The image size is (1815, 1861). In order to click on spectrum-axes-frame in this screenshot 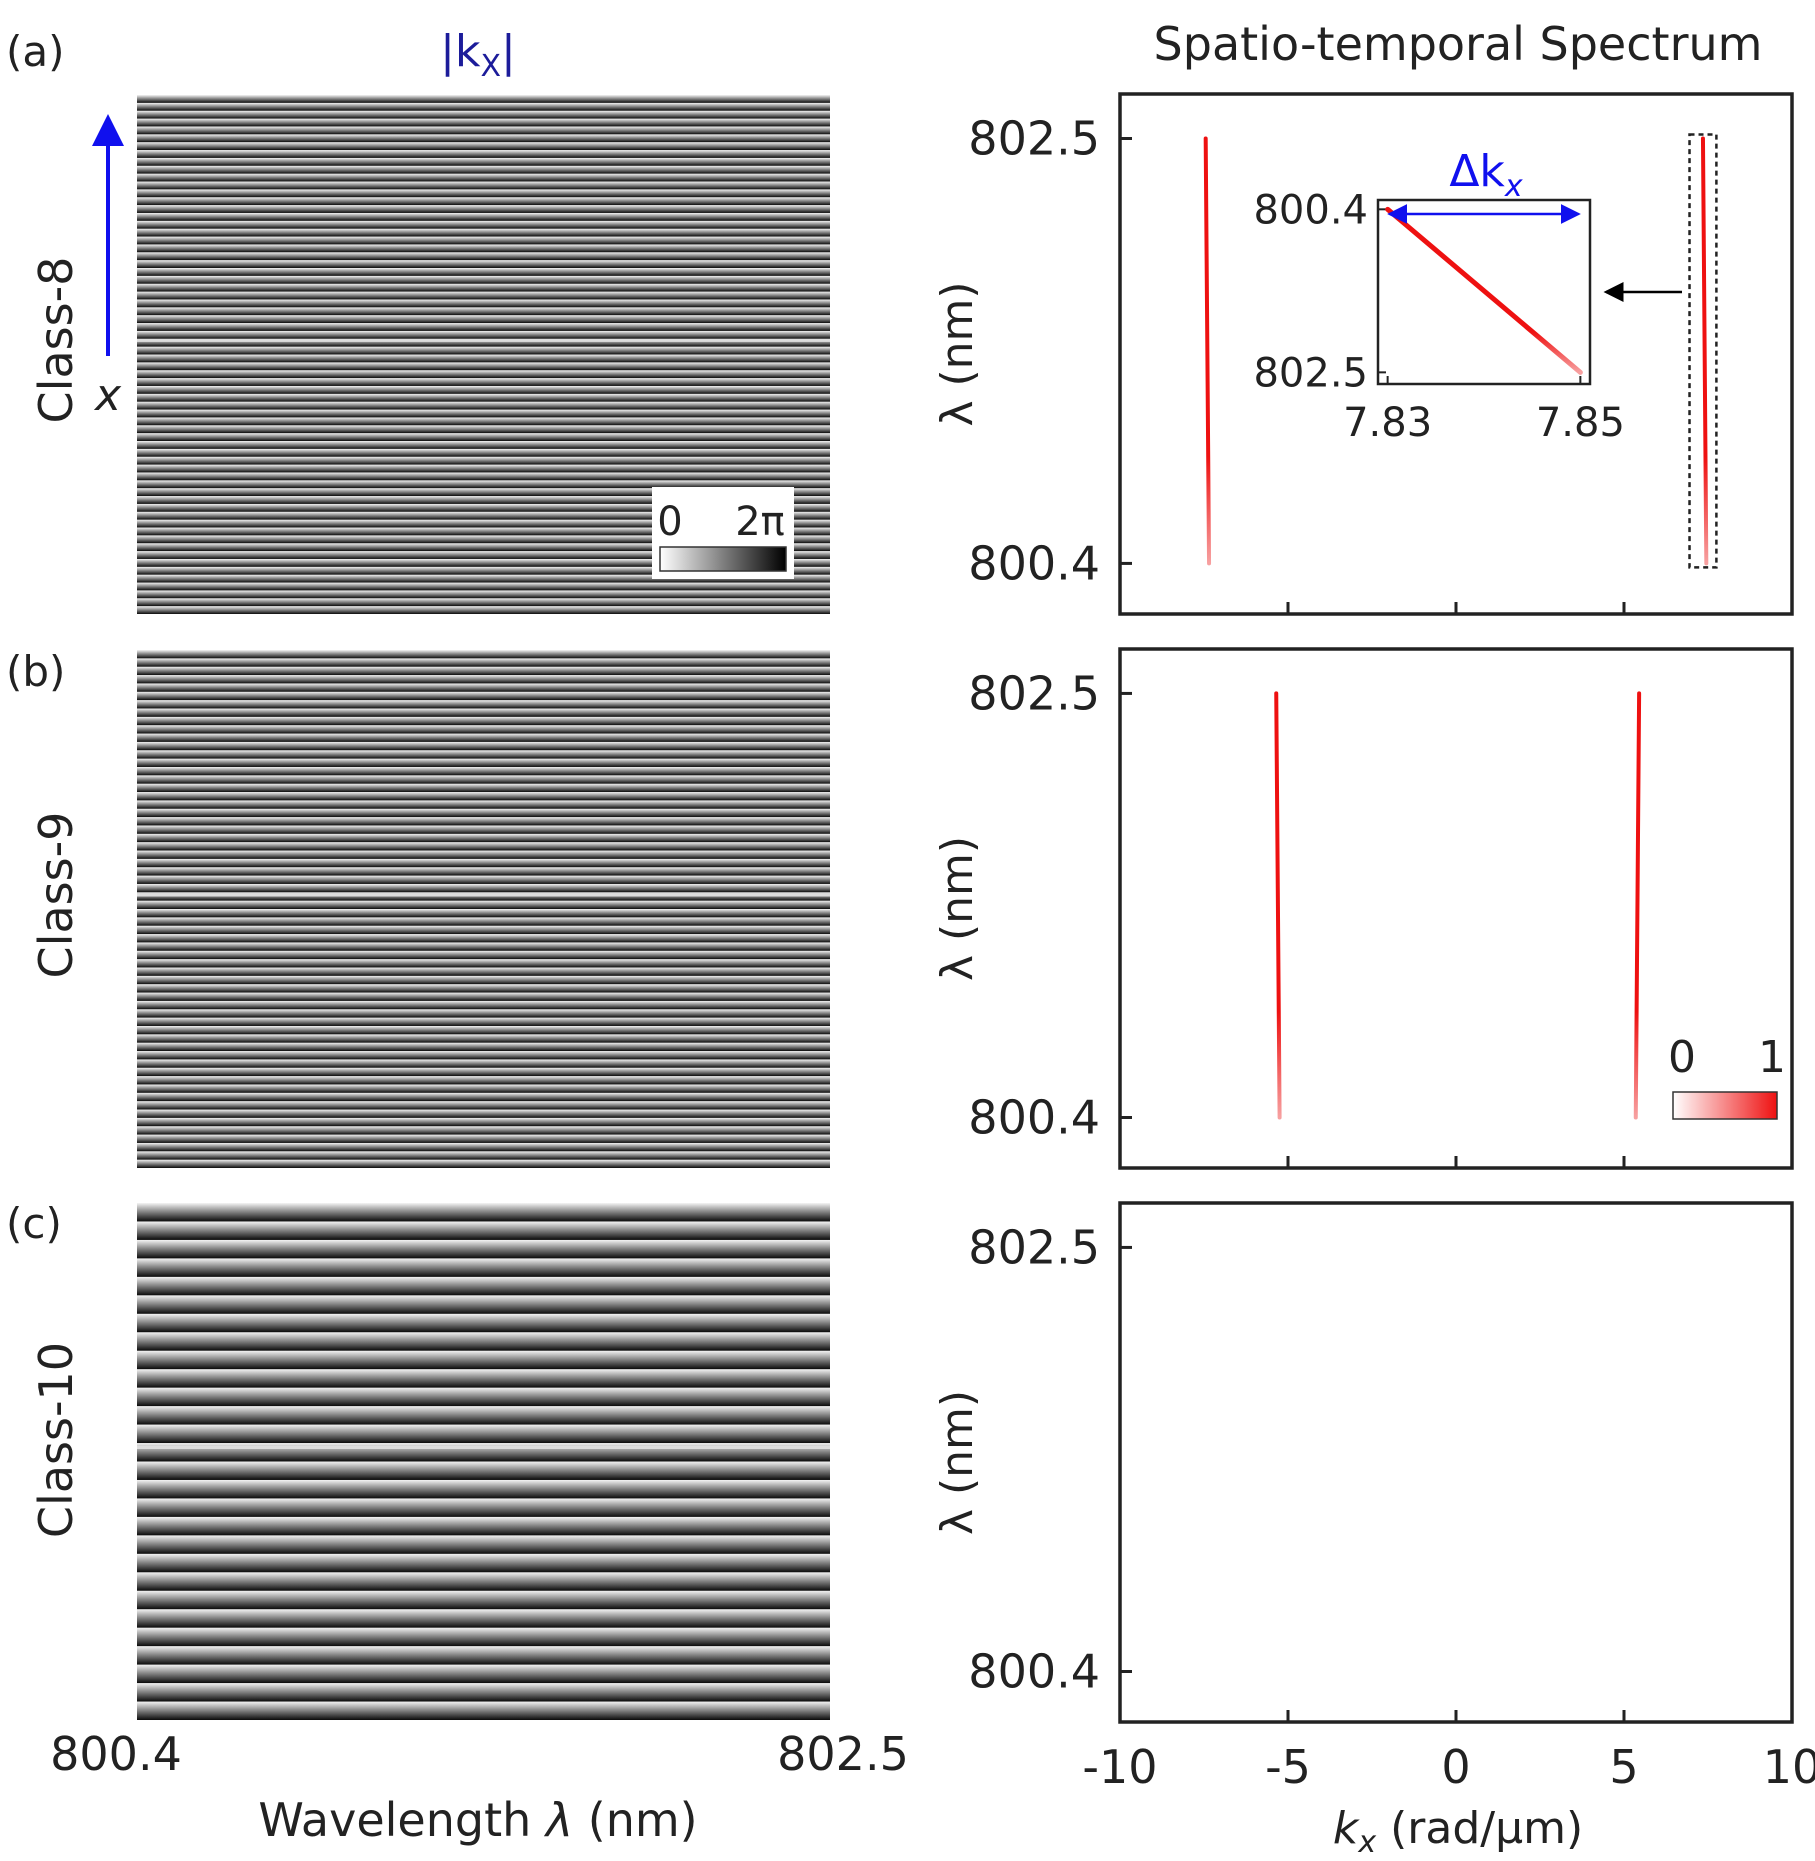, I will do `click(1456, 908)`.